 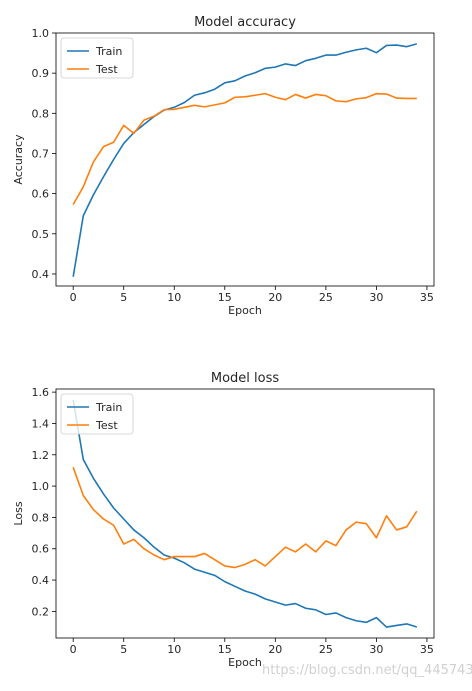 I want to click on y-tick-label: 1.2, so click(x=41, y=455).